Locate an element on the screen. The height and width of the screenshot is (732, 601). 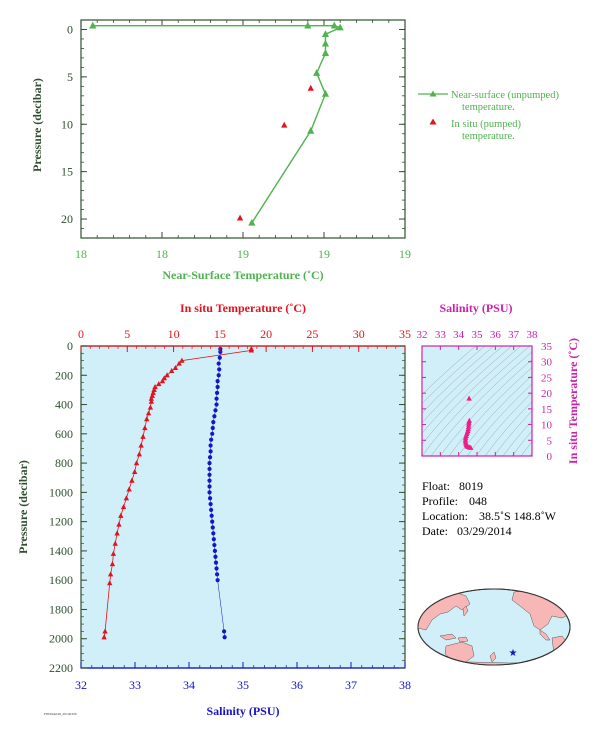
near-surface-ytick-label: 0 is located at coordinates (70, 29).